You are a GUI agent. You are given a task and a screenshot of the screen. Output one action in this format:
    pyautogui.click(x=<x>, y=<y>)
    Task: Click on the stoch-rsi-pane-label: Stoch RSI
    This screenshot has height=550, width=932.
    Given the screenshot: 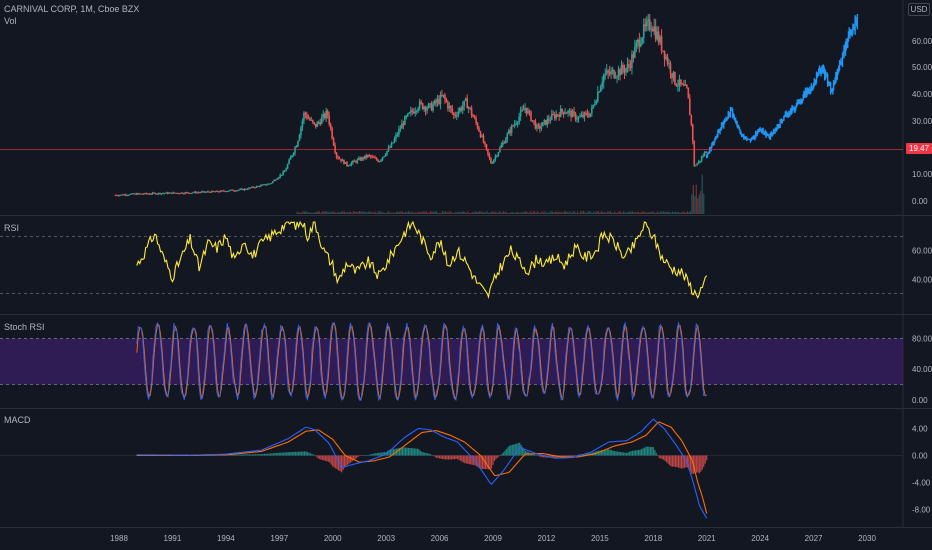 What is the action you would take?
    pyautogui.click(x=24, y=327)
    